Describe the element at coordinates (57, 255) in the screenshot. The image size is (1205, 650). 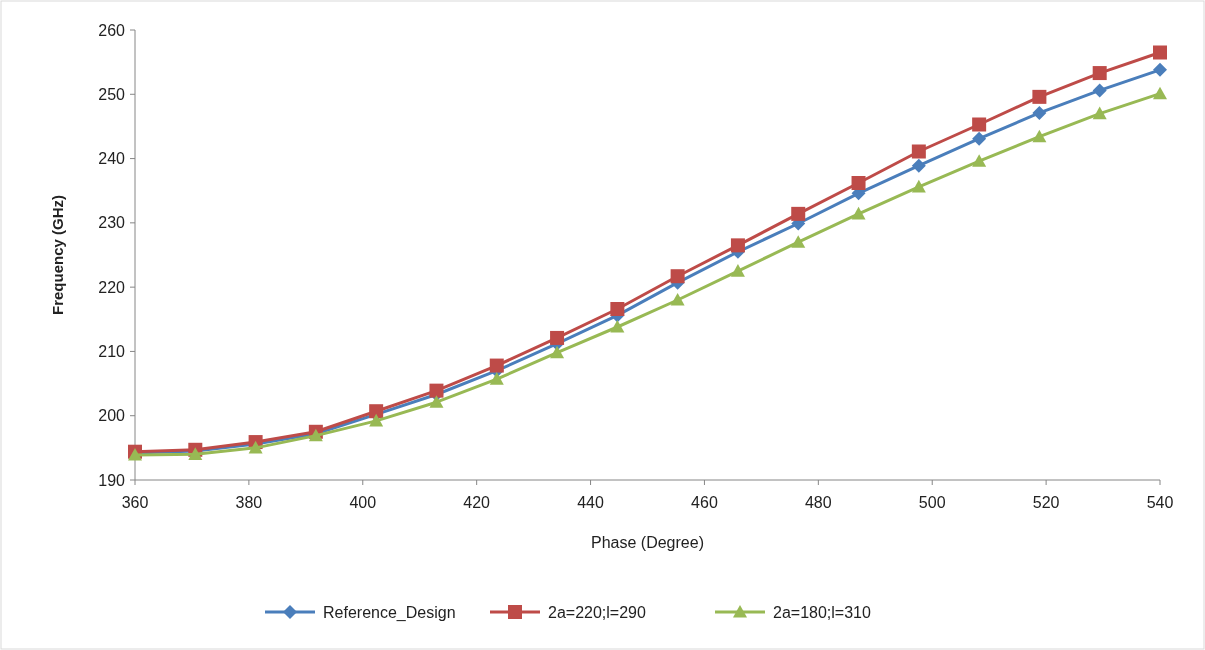
I see `y-axis-title: Frequency (GHz)` at that location.